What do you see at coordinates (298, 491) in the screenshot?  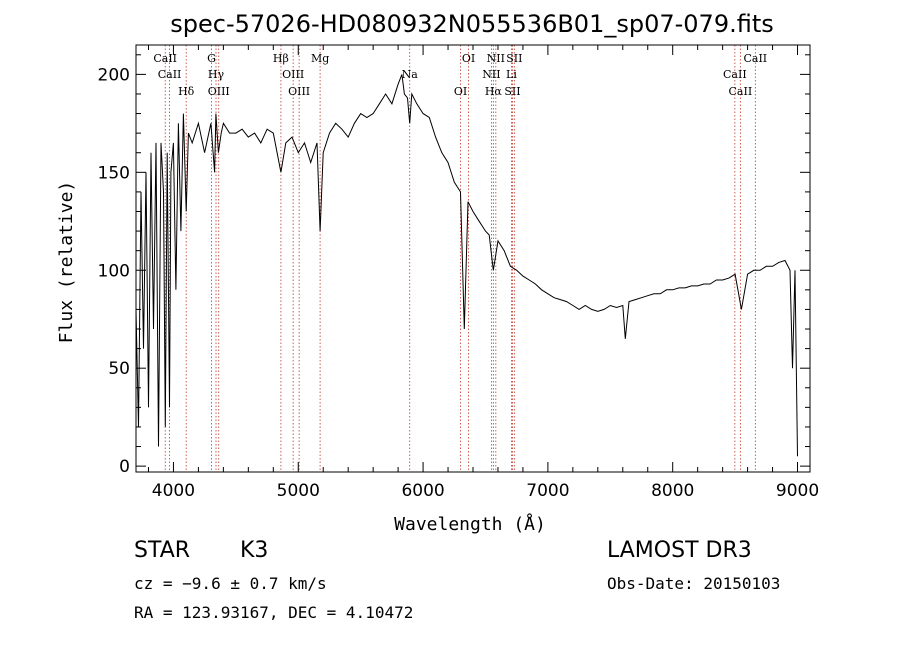 I see `x-tick-label: 5000` at bounding box center [298, 491].